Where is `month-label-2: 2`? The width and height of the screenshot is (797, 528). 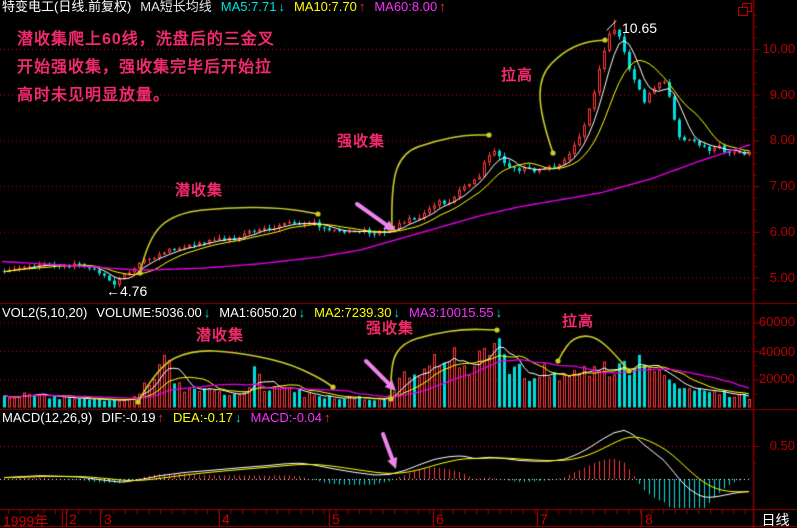
month-label-2: 2 is located at coordinates (73, 519).